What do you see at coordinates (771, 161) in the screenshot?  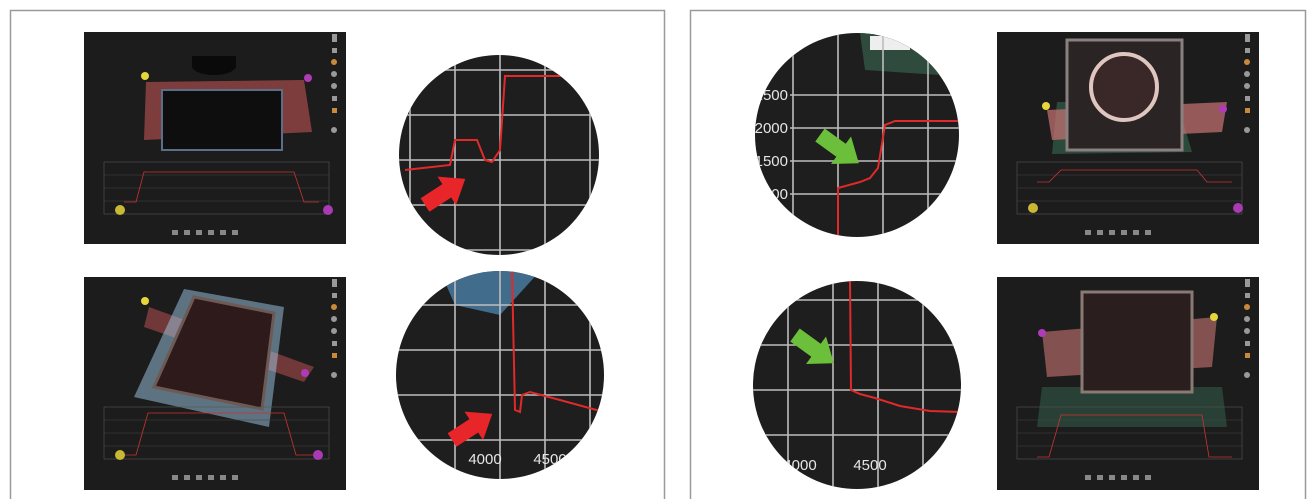 I see `y-tick-label: 1500` at bounding box center [771, 161].